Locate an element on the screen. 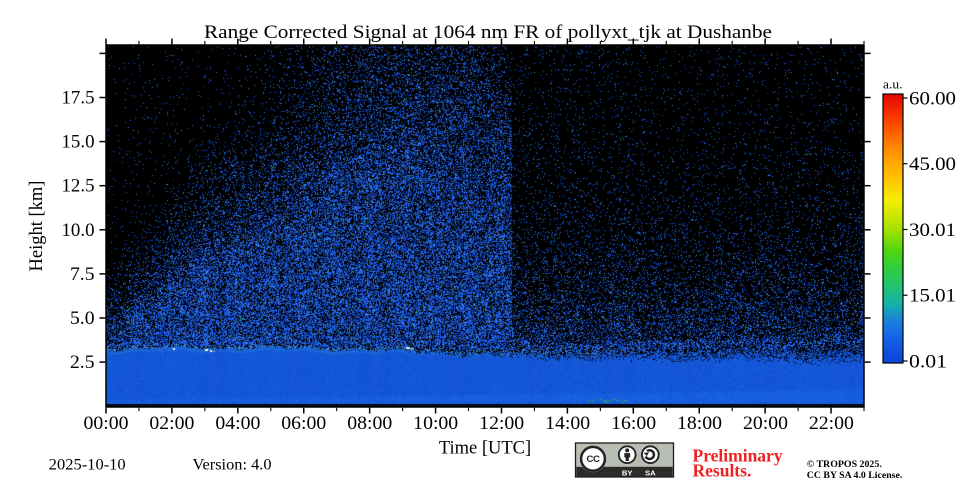 This screenshot has width=960, height=480. svg-text: 14:00 is located at coordinates (567, 423).